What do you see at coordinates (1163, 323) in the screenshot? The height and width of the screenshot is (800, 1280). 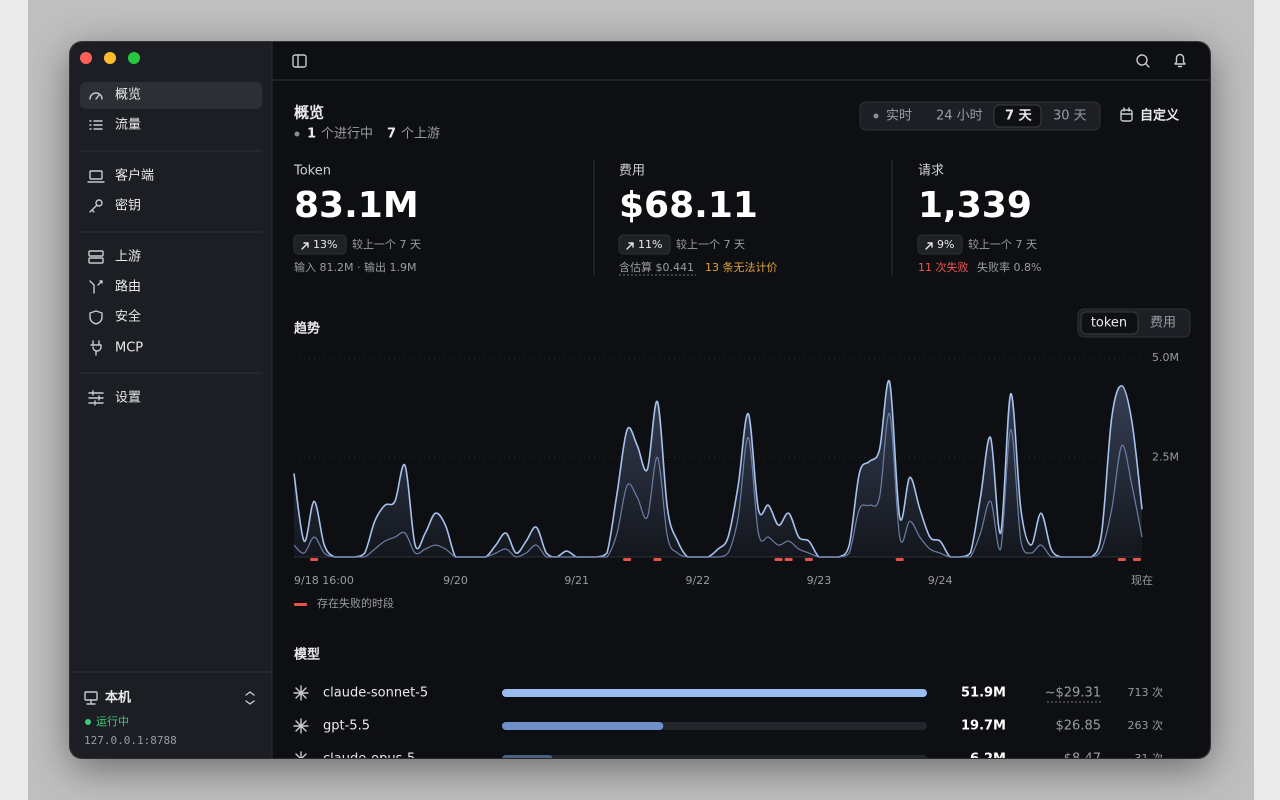 I see `toggle-option: 费用` at bounding box center [1163, 323].